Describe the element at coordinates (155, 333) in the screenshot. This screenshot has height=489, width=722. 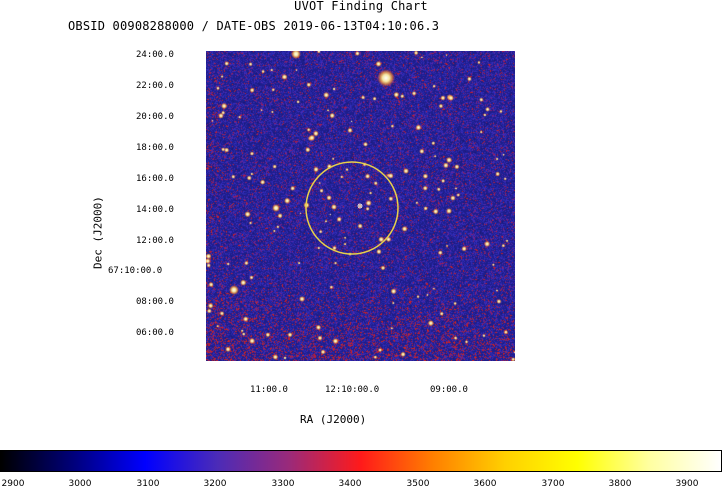
I see `dec-tick: 06:00.0` at that location.